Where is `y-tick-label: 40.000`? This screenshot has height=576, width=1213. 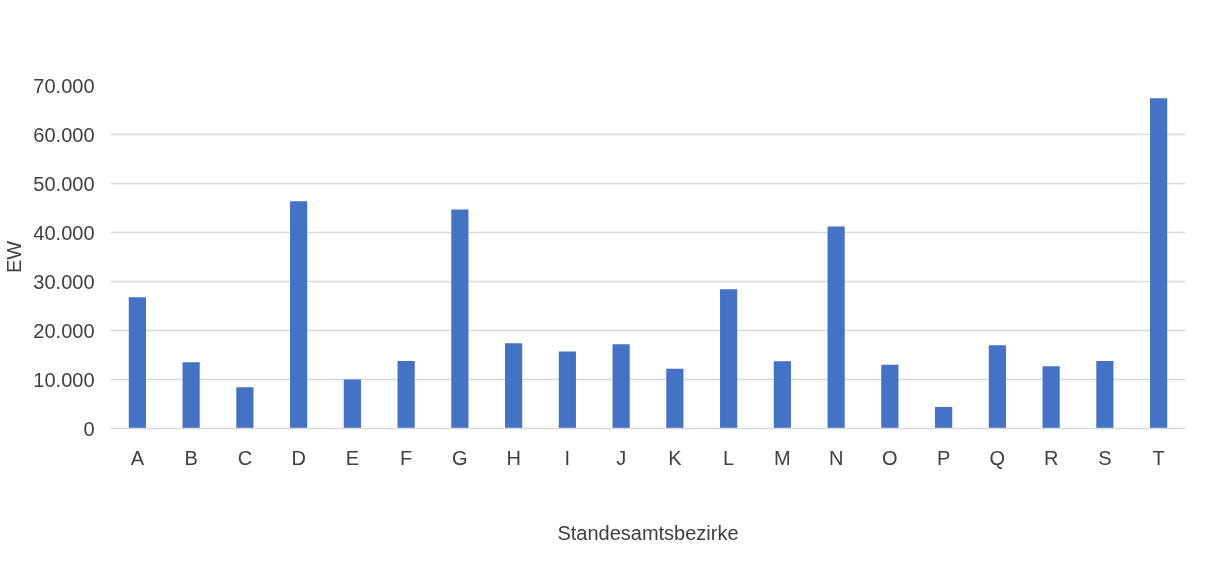 y-tick-label: 40.000 is located at coordinates (64, 232).